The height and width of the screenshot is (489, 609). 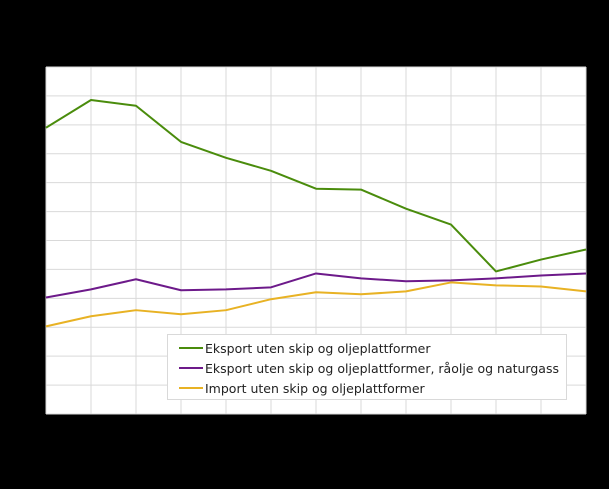 What do you see at coordinates (191, 368) in the screenshot?
I see `legend-swatch-purple` at bounding box center [191, 368].